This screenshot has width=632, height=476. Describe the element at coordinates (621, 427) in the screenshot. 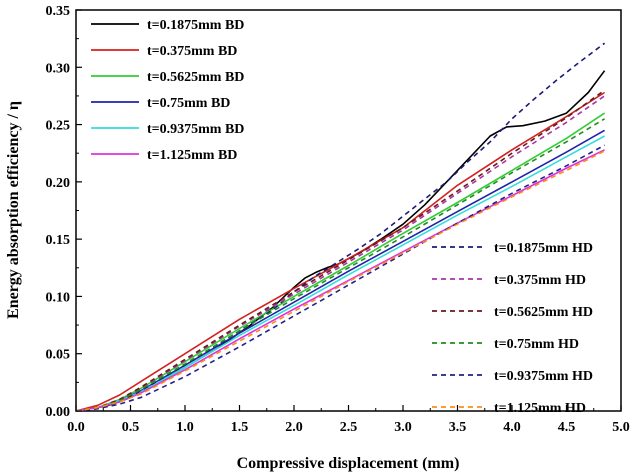

I see `x-tick-label: 5.0` at that location.